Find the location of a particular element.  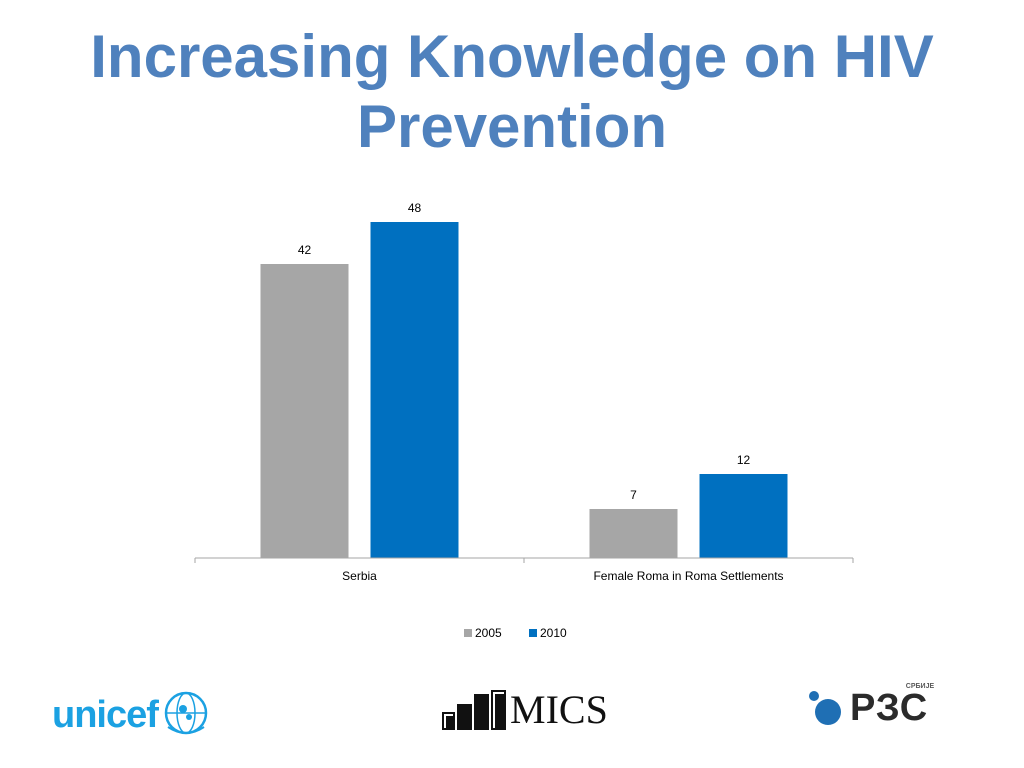

rzs-subtitle: СРБИЈЕ is located at coordinates (920, 686).